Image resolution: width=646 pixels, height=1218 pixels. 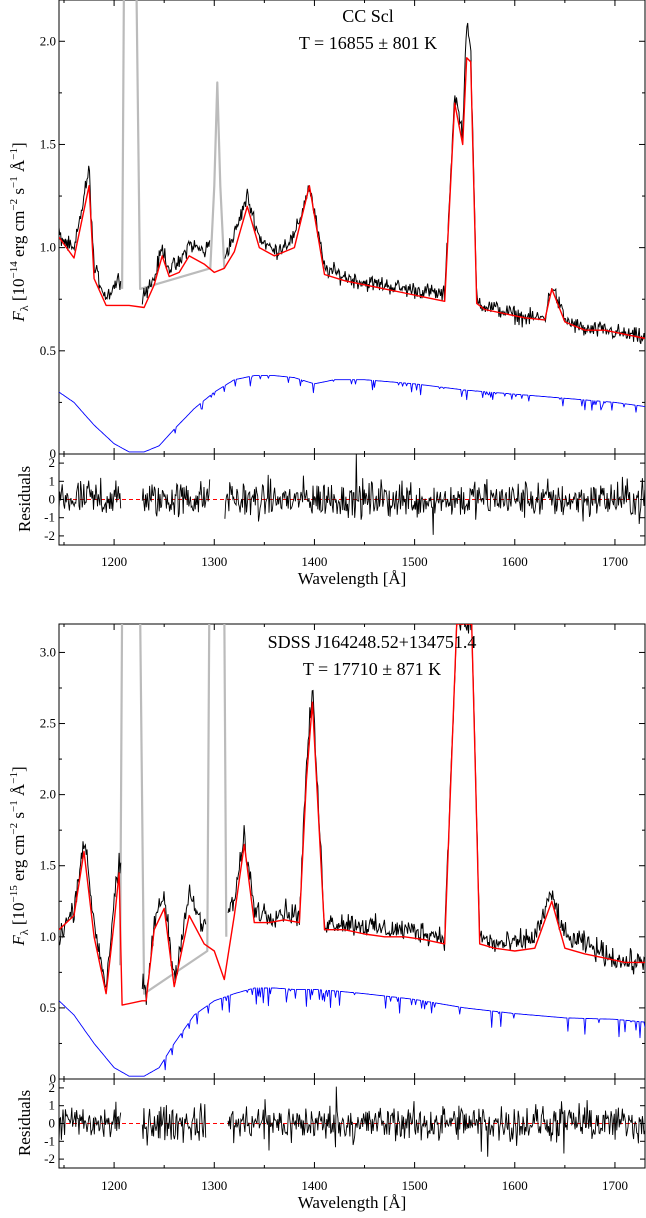 I want to click on y-tick-label: 3.0, so click(x=48, y=651).